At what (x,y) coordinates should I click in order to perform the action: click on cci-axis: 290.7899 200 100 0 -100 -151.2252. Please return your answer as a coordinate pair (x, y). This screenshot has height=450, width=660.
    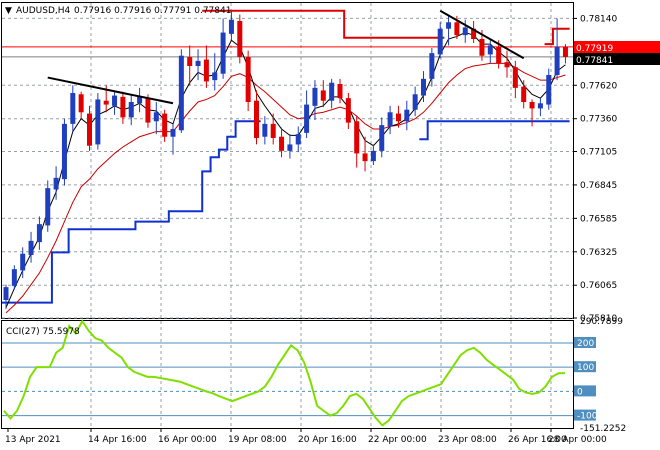
    Looking at the image, I should click on (600, 375).